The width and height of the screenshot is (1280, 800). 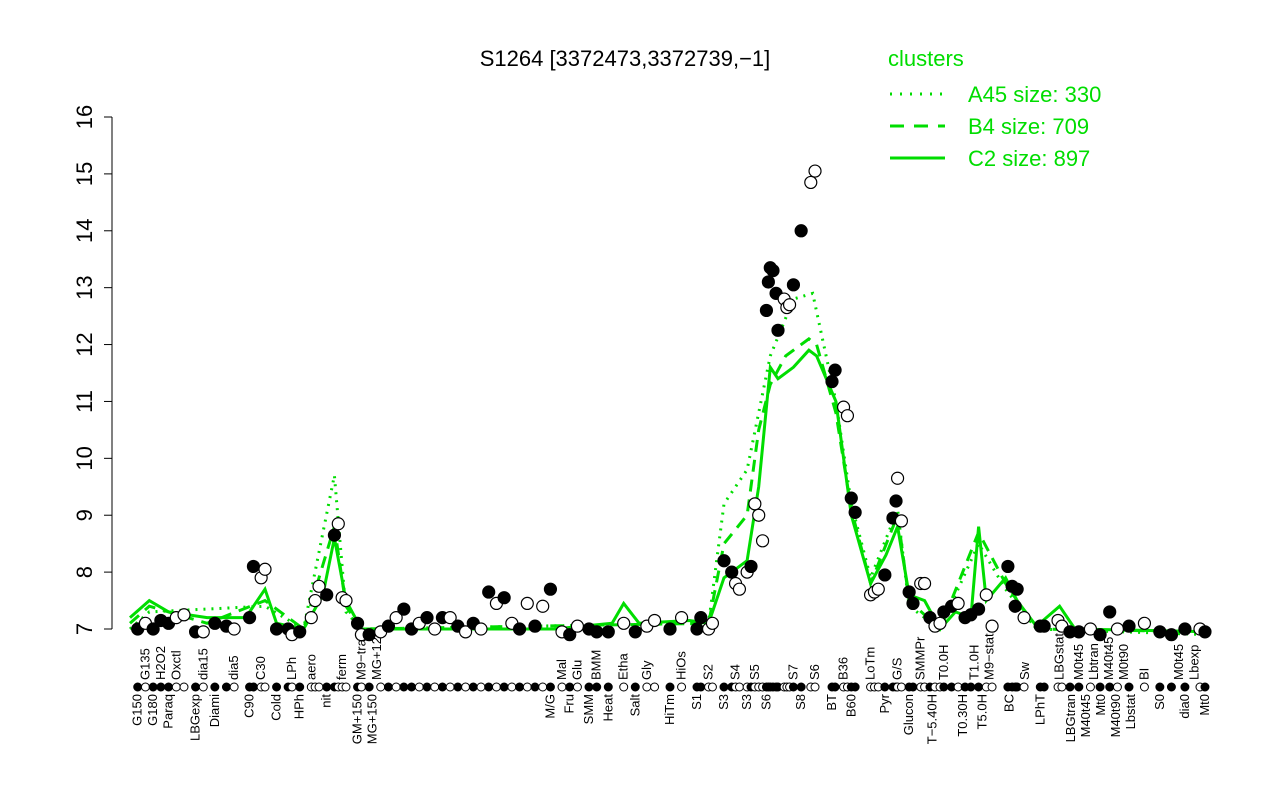 I want to click on x-tick-label: LPhT, so click(x=1039, y=709).